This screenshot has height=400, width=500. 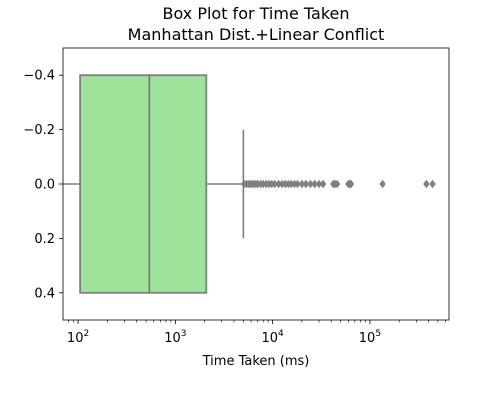 What do you see at coordinates (86, 334) in the screenshot?
I see `x-tick-label-exponent: 2` at bounding box center [86, 334].